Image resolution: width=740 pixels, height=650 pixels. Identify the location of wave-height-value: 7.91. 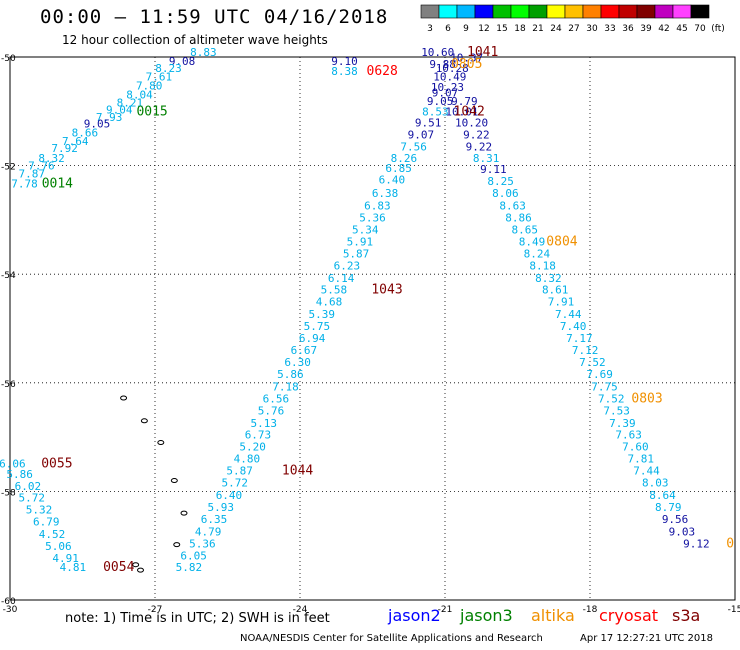
(561, 302).